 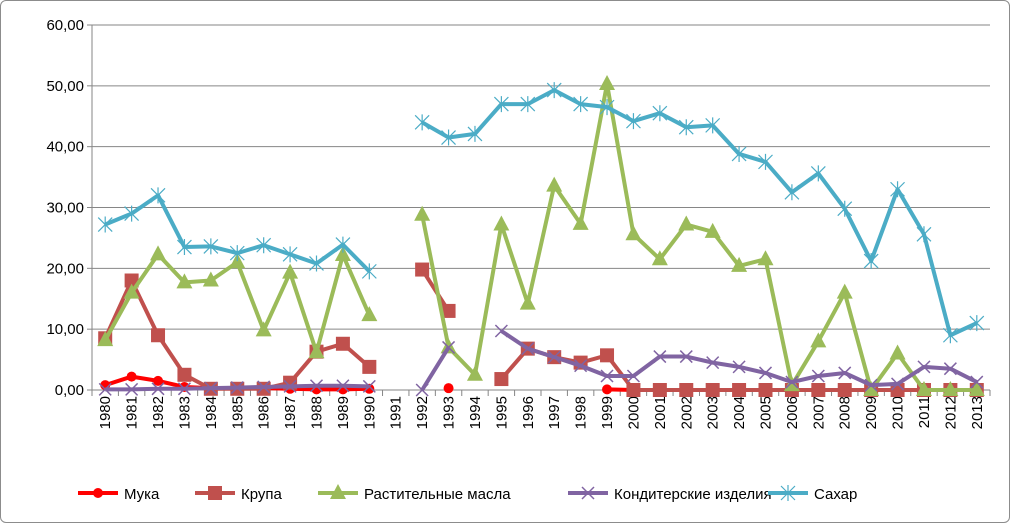 What do you see at coordinates (396, 412) in the screenshot?
I see `x-tick-label: 1991` at bounding box center [396, 412].